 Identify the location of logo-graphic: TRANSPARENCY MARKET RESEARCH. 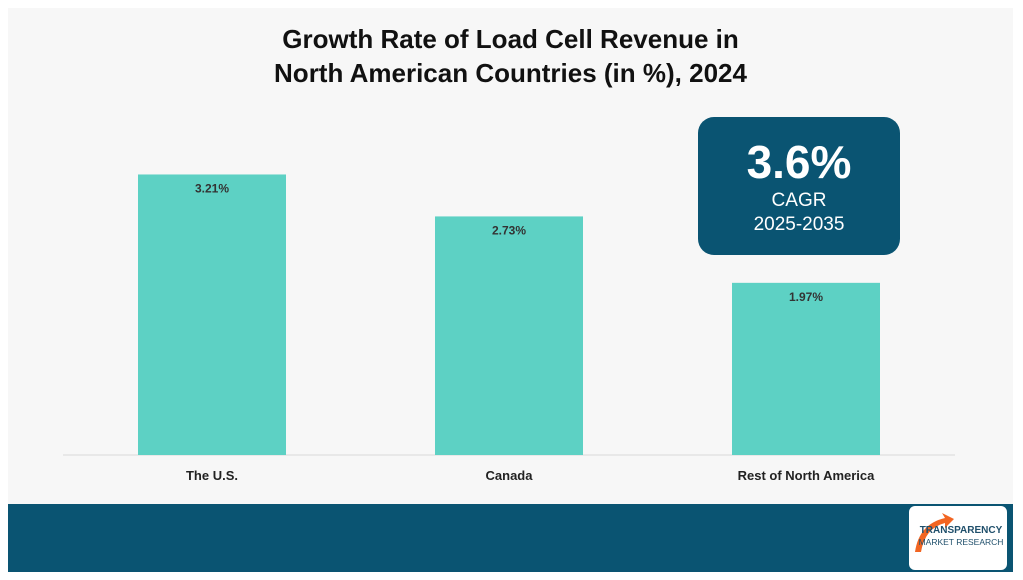
(959, 532).